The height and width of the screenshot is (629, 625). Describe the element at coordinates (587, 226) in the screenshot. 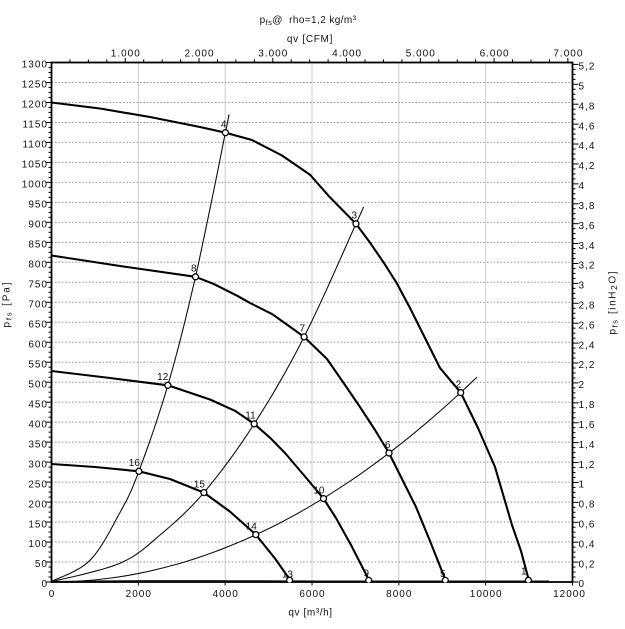

I see `svg-text: 3,6` at that location.